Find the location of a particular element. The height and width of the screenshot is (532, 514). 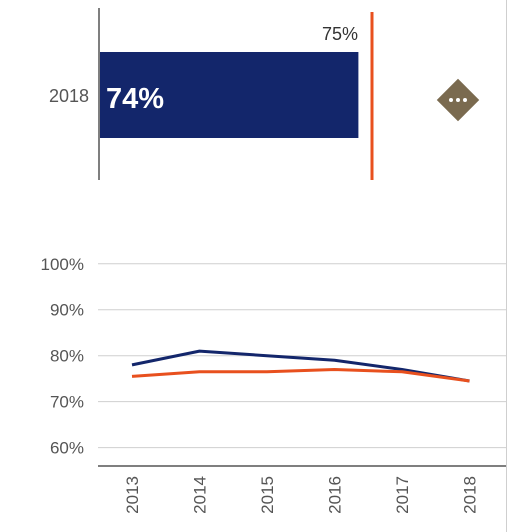

more-horizontal-icon is located at coordinates (458, 100).